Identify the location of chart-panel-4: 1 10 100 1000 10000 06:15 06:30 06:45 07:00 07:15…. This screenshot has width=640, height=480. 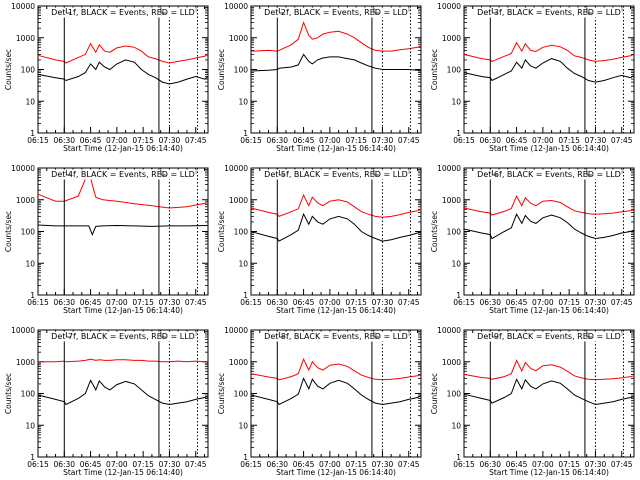
(106, 239).